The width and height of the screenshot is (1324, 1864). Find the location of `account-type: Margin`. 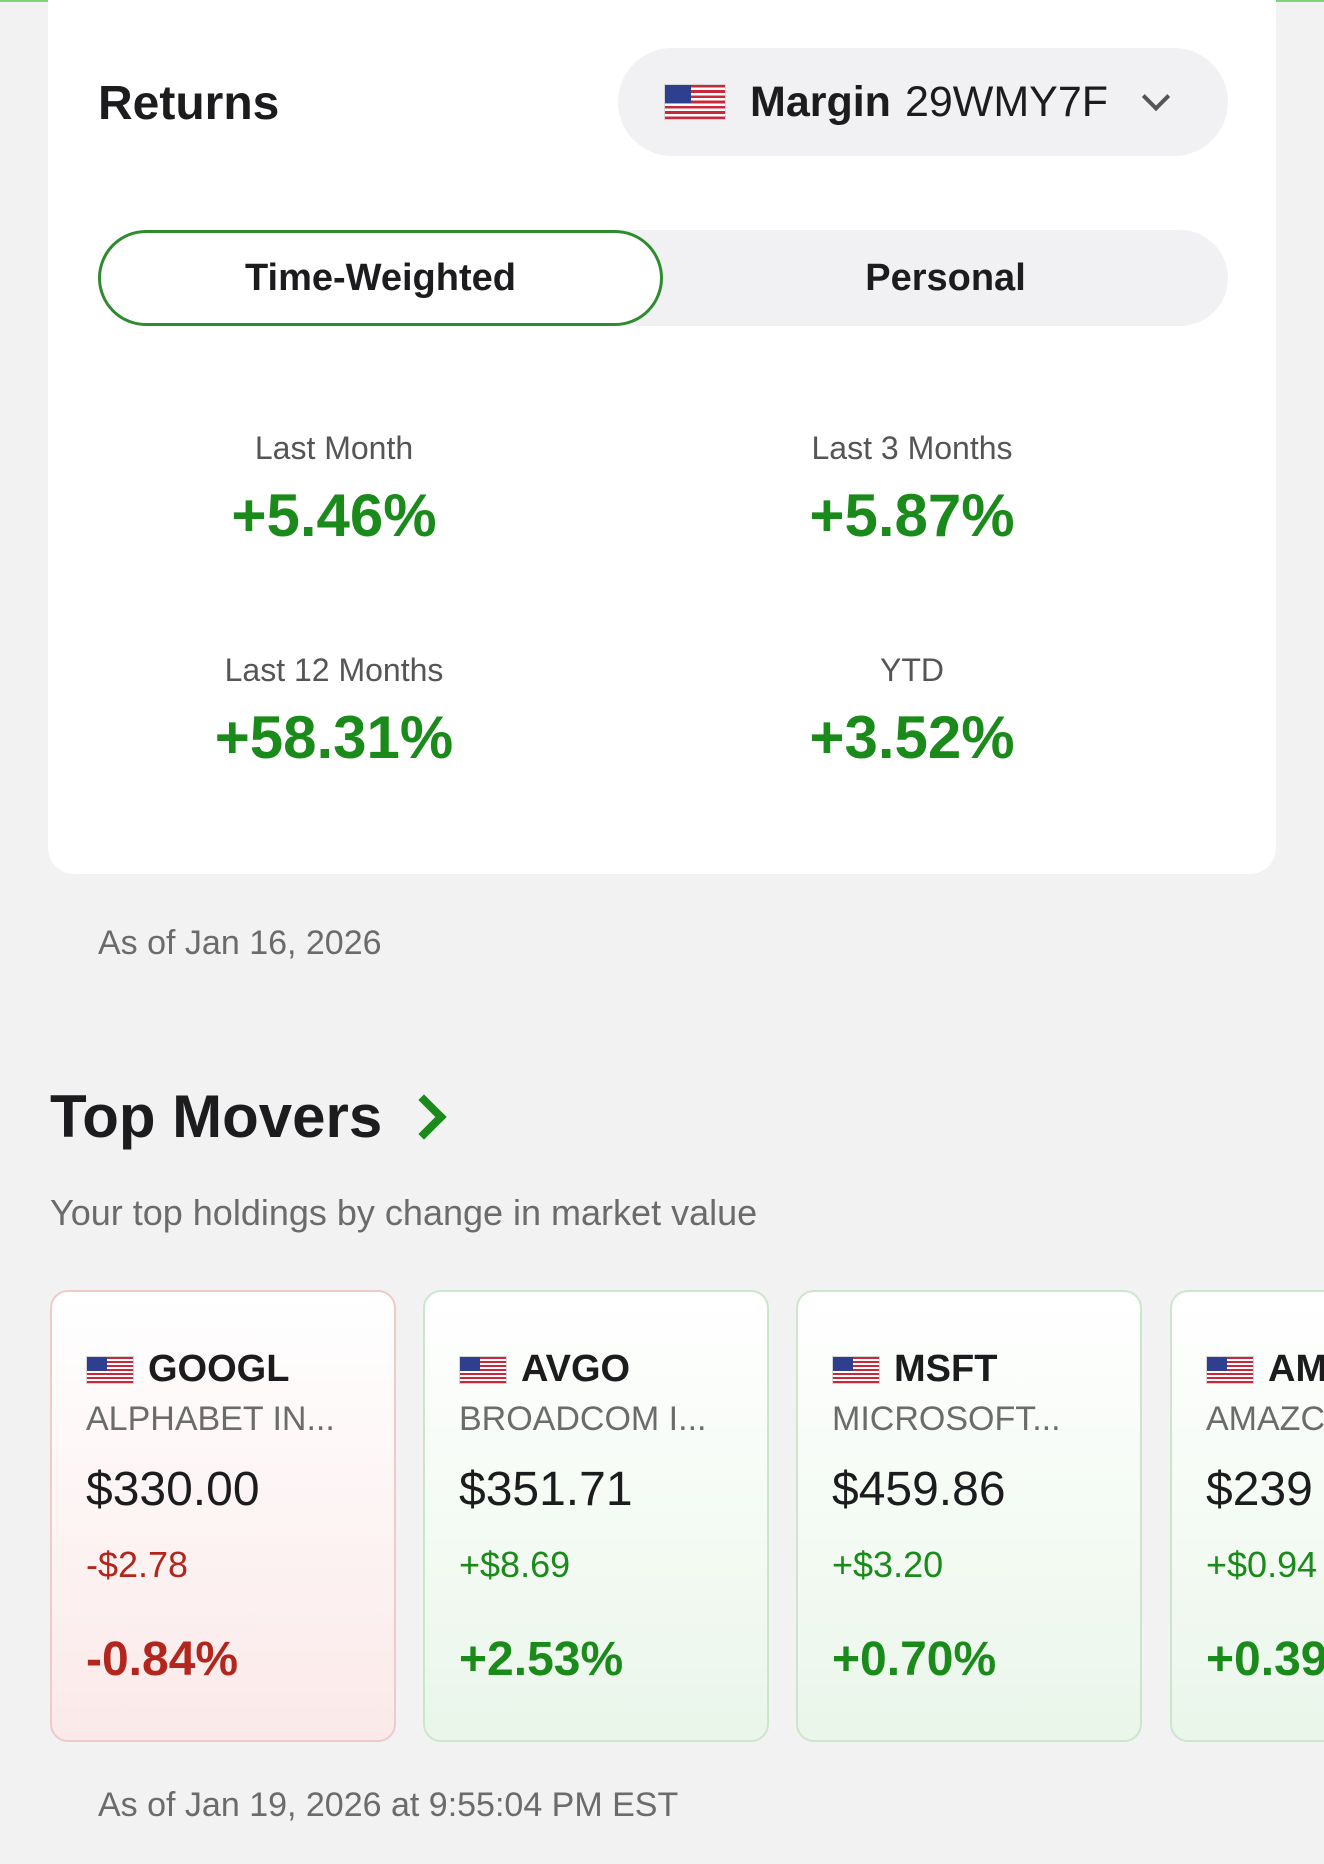

account-type: Margin is located at coordinates (820, 101).